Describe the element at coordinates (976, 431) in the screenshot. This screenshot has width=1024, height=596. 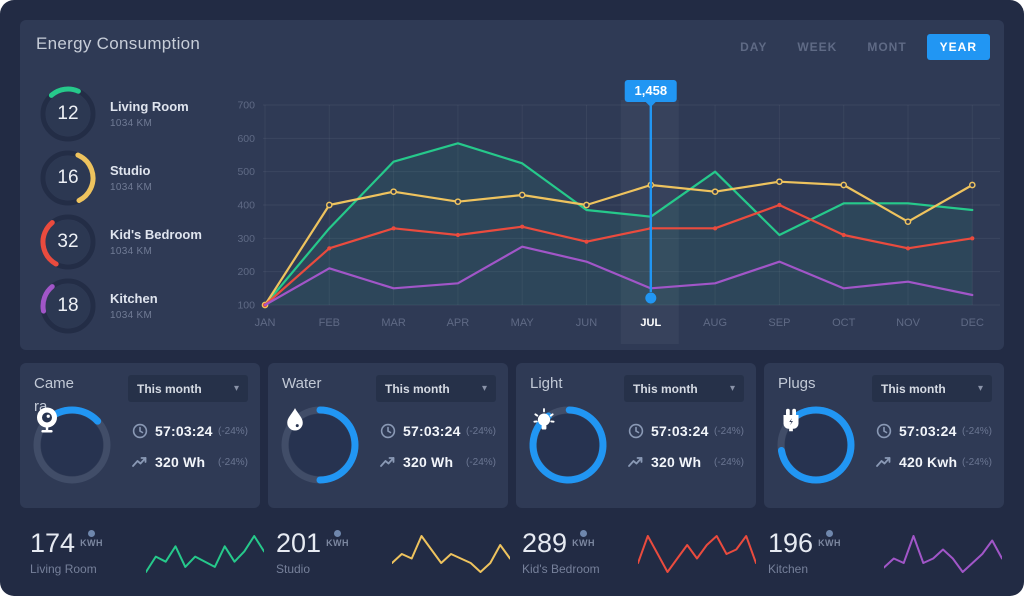
I see `plugs-time-delta: (-24%)` at that location.